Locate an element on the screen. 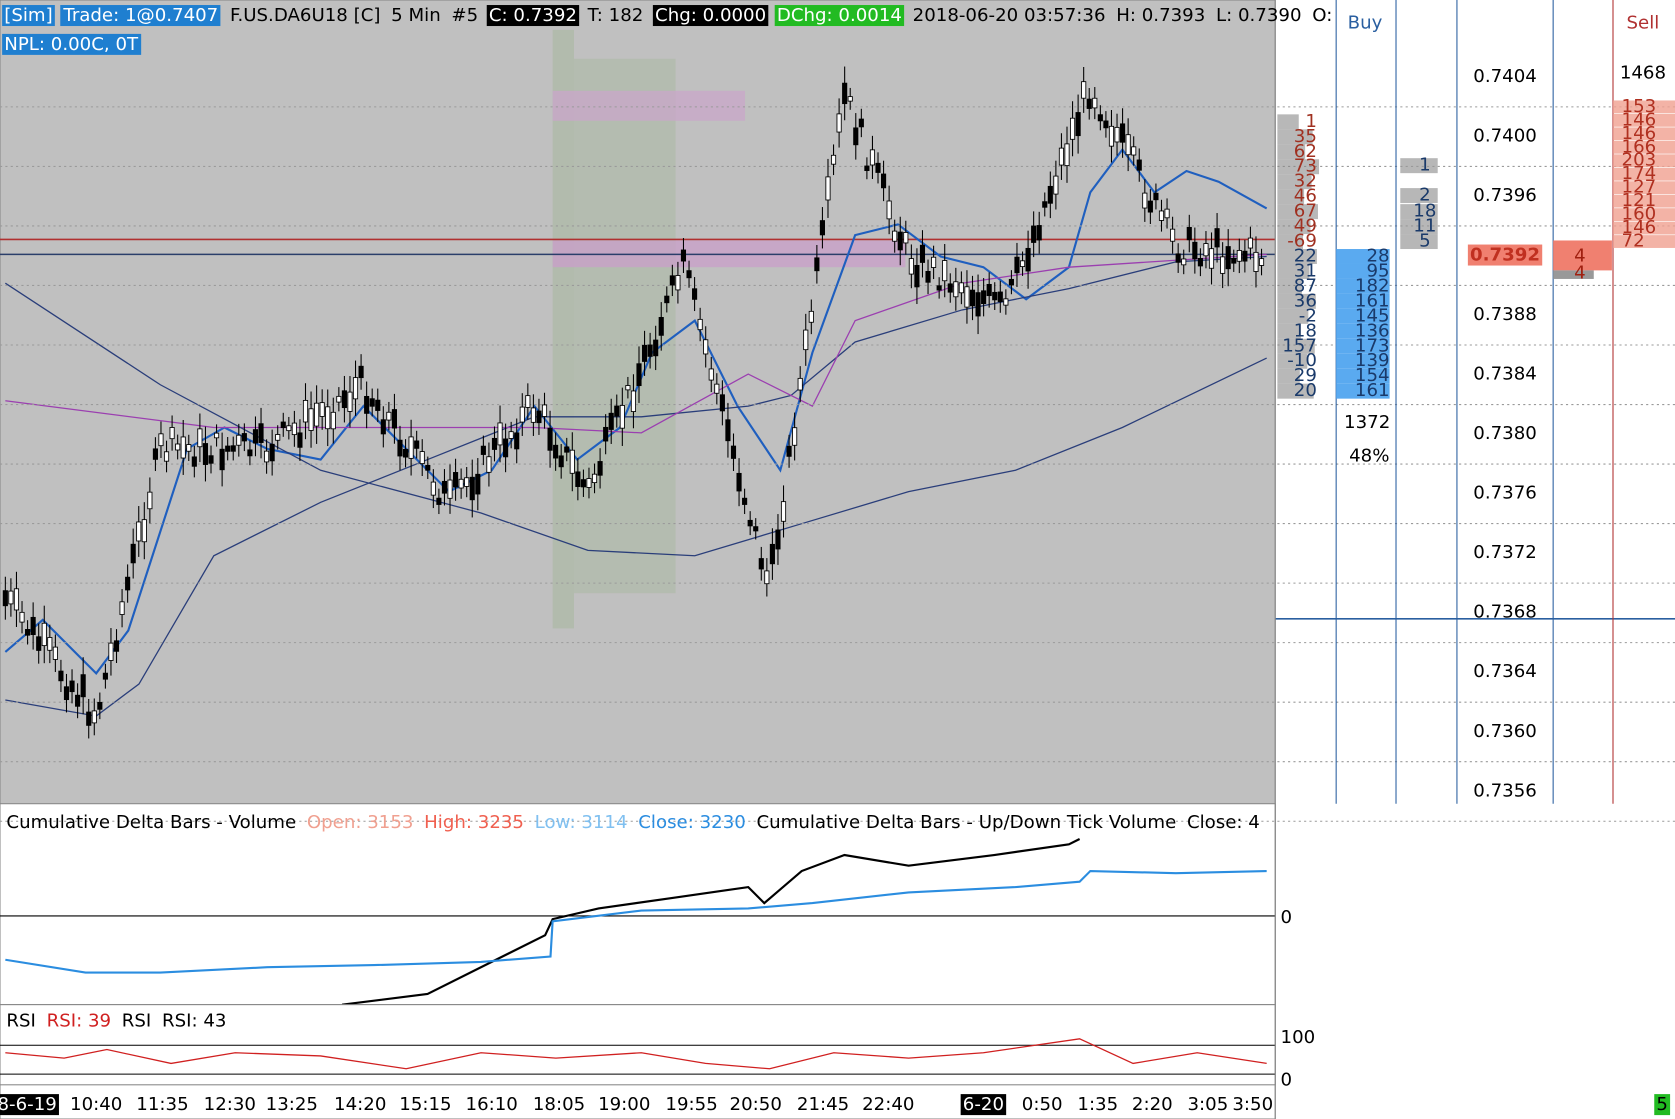 The width and height of the screenshot is (1675, 1119). moving-average is located at coordinates (636, 343).